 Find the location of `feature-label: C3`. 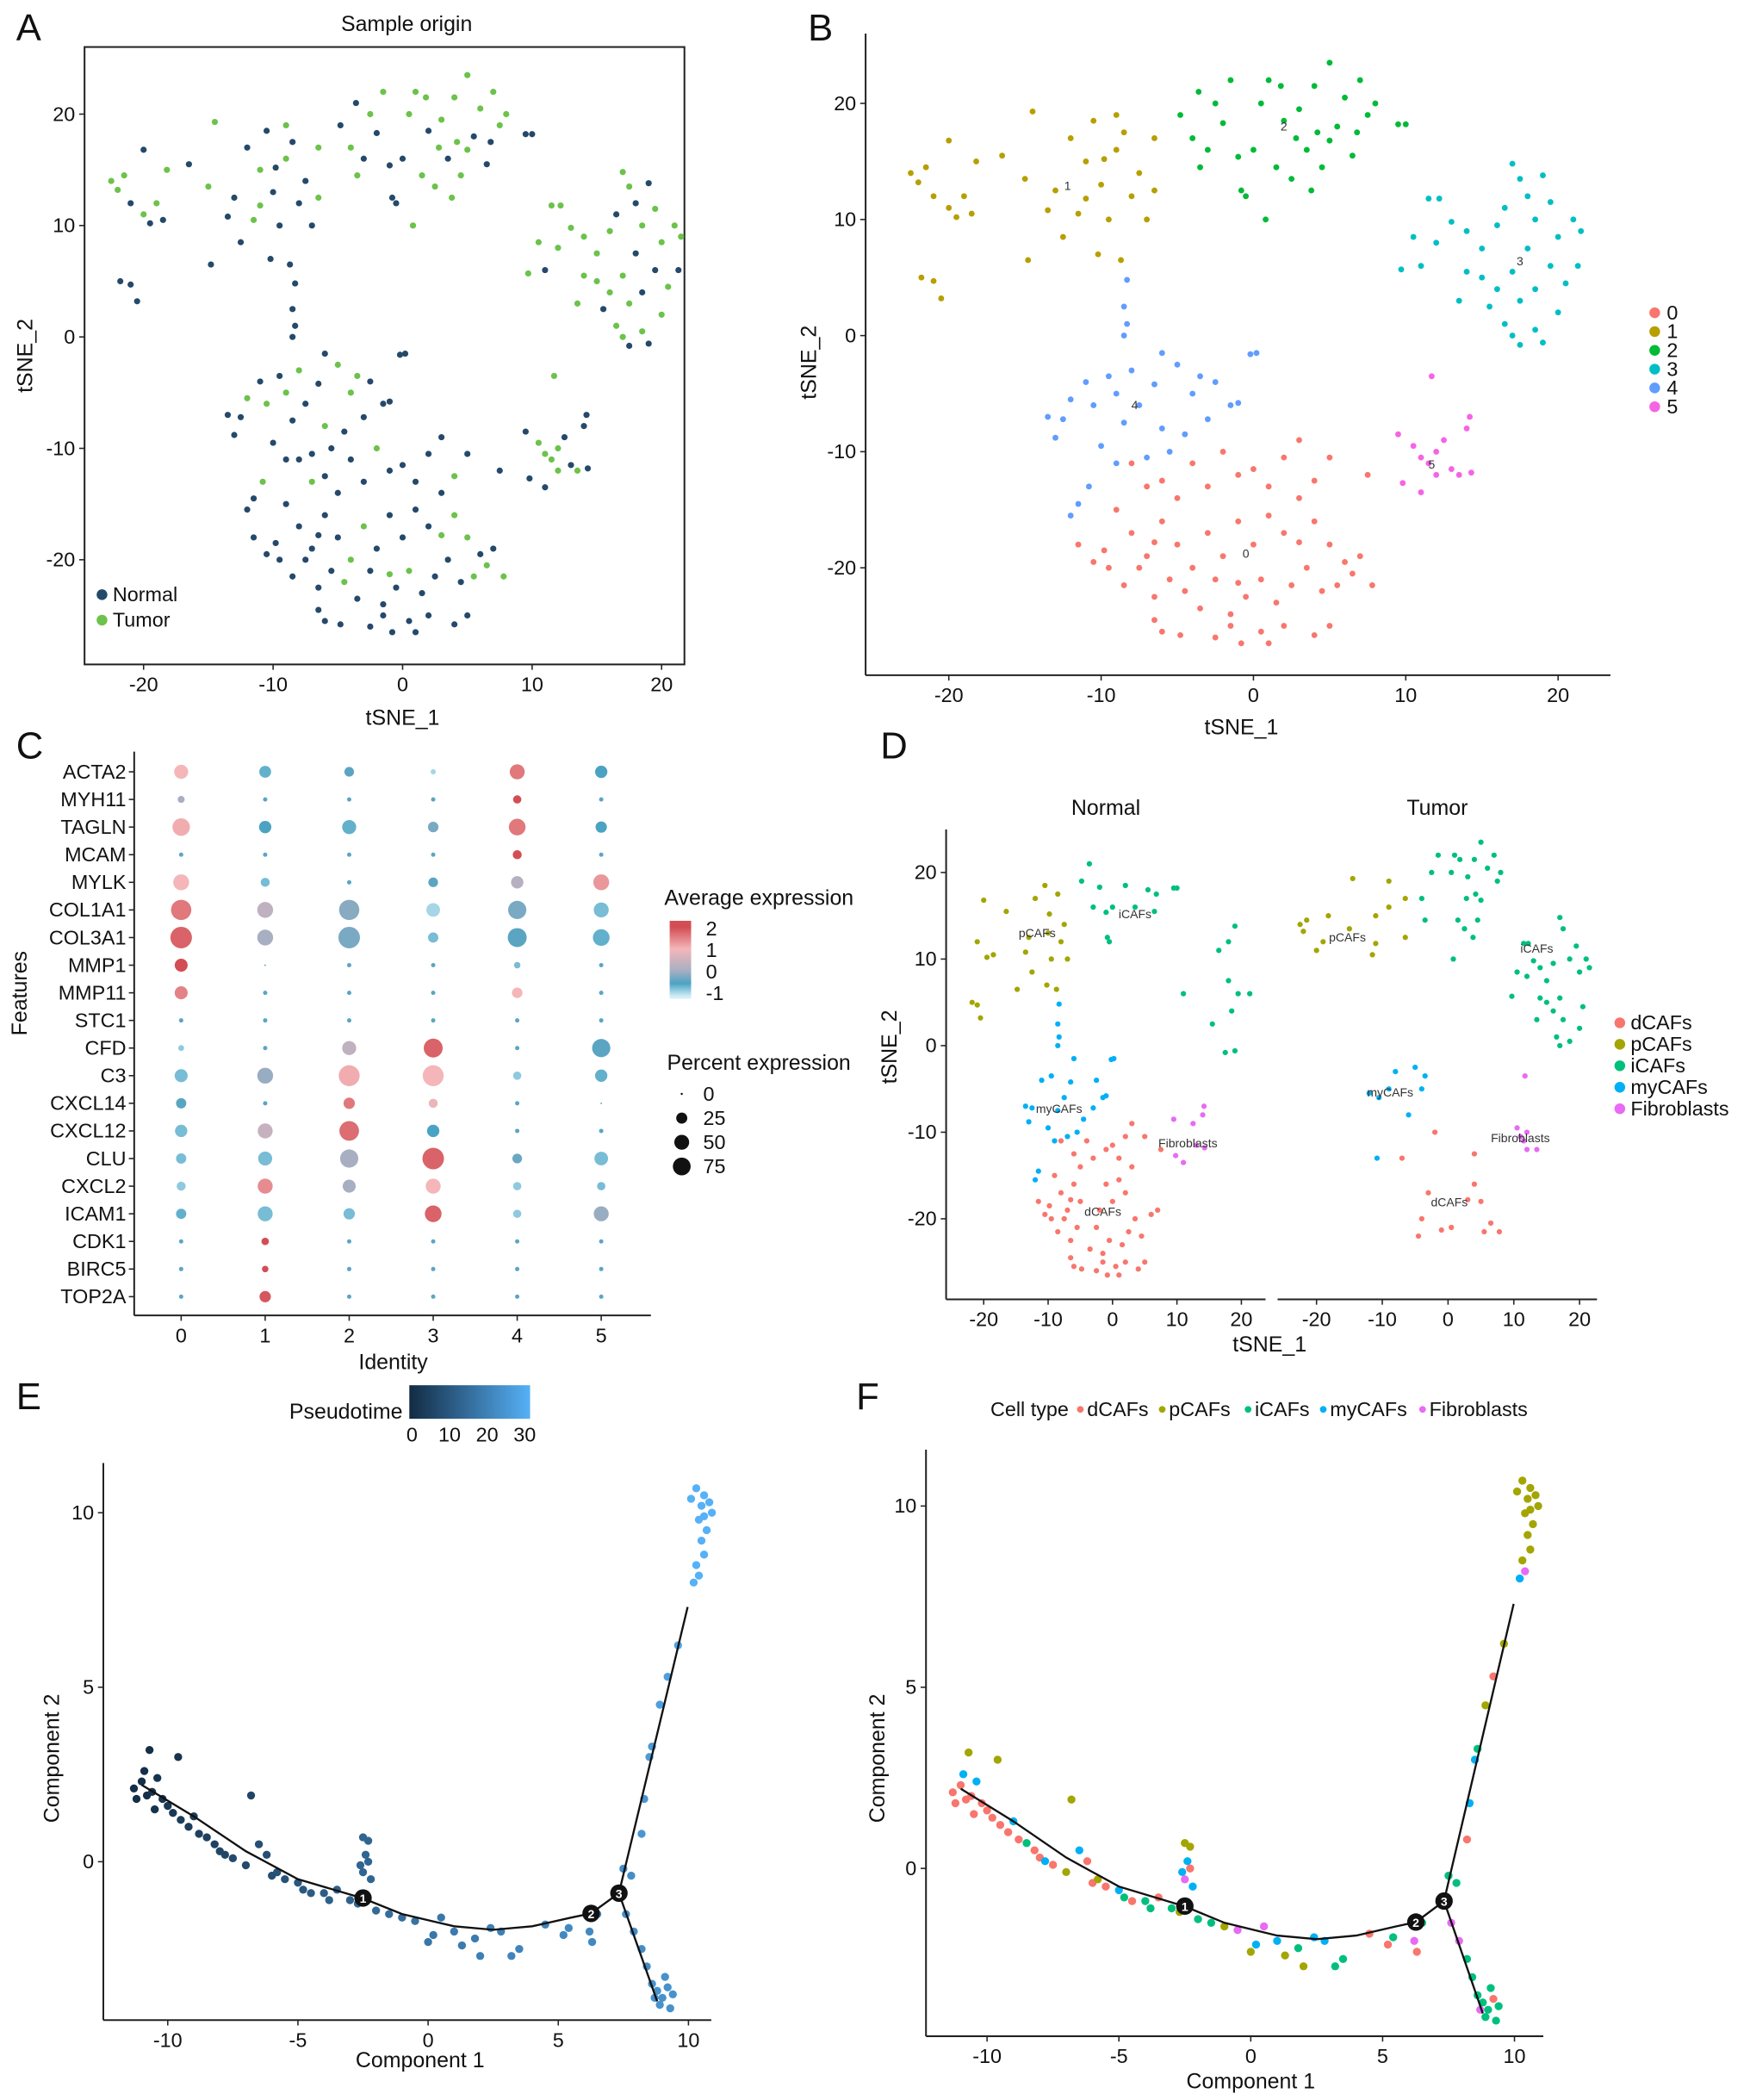

feature-label: C3 is located at coordinates (114, 1076).